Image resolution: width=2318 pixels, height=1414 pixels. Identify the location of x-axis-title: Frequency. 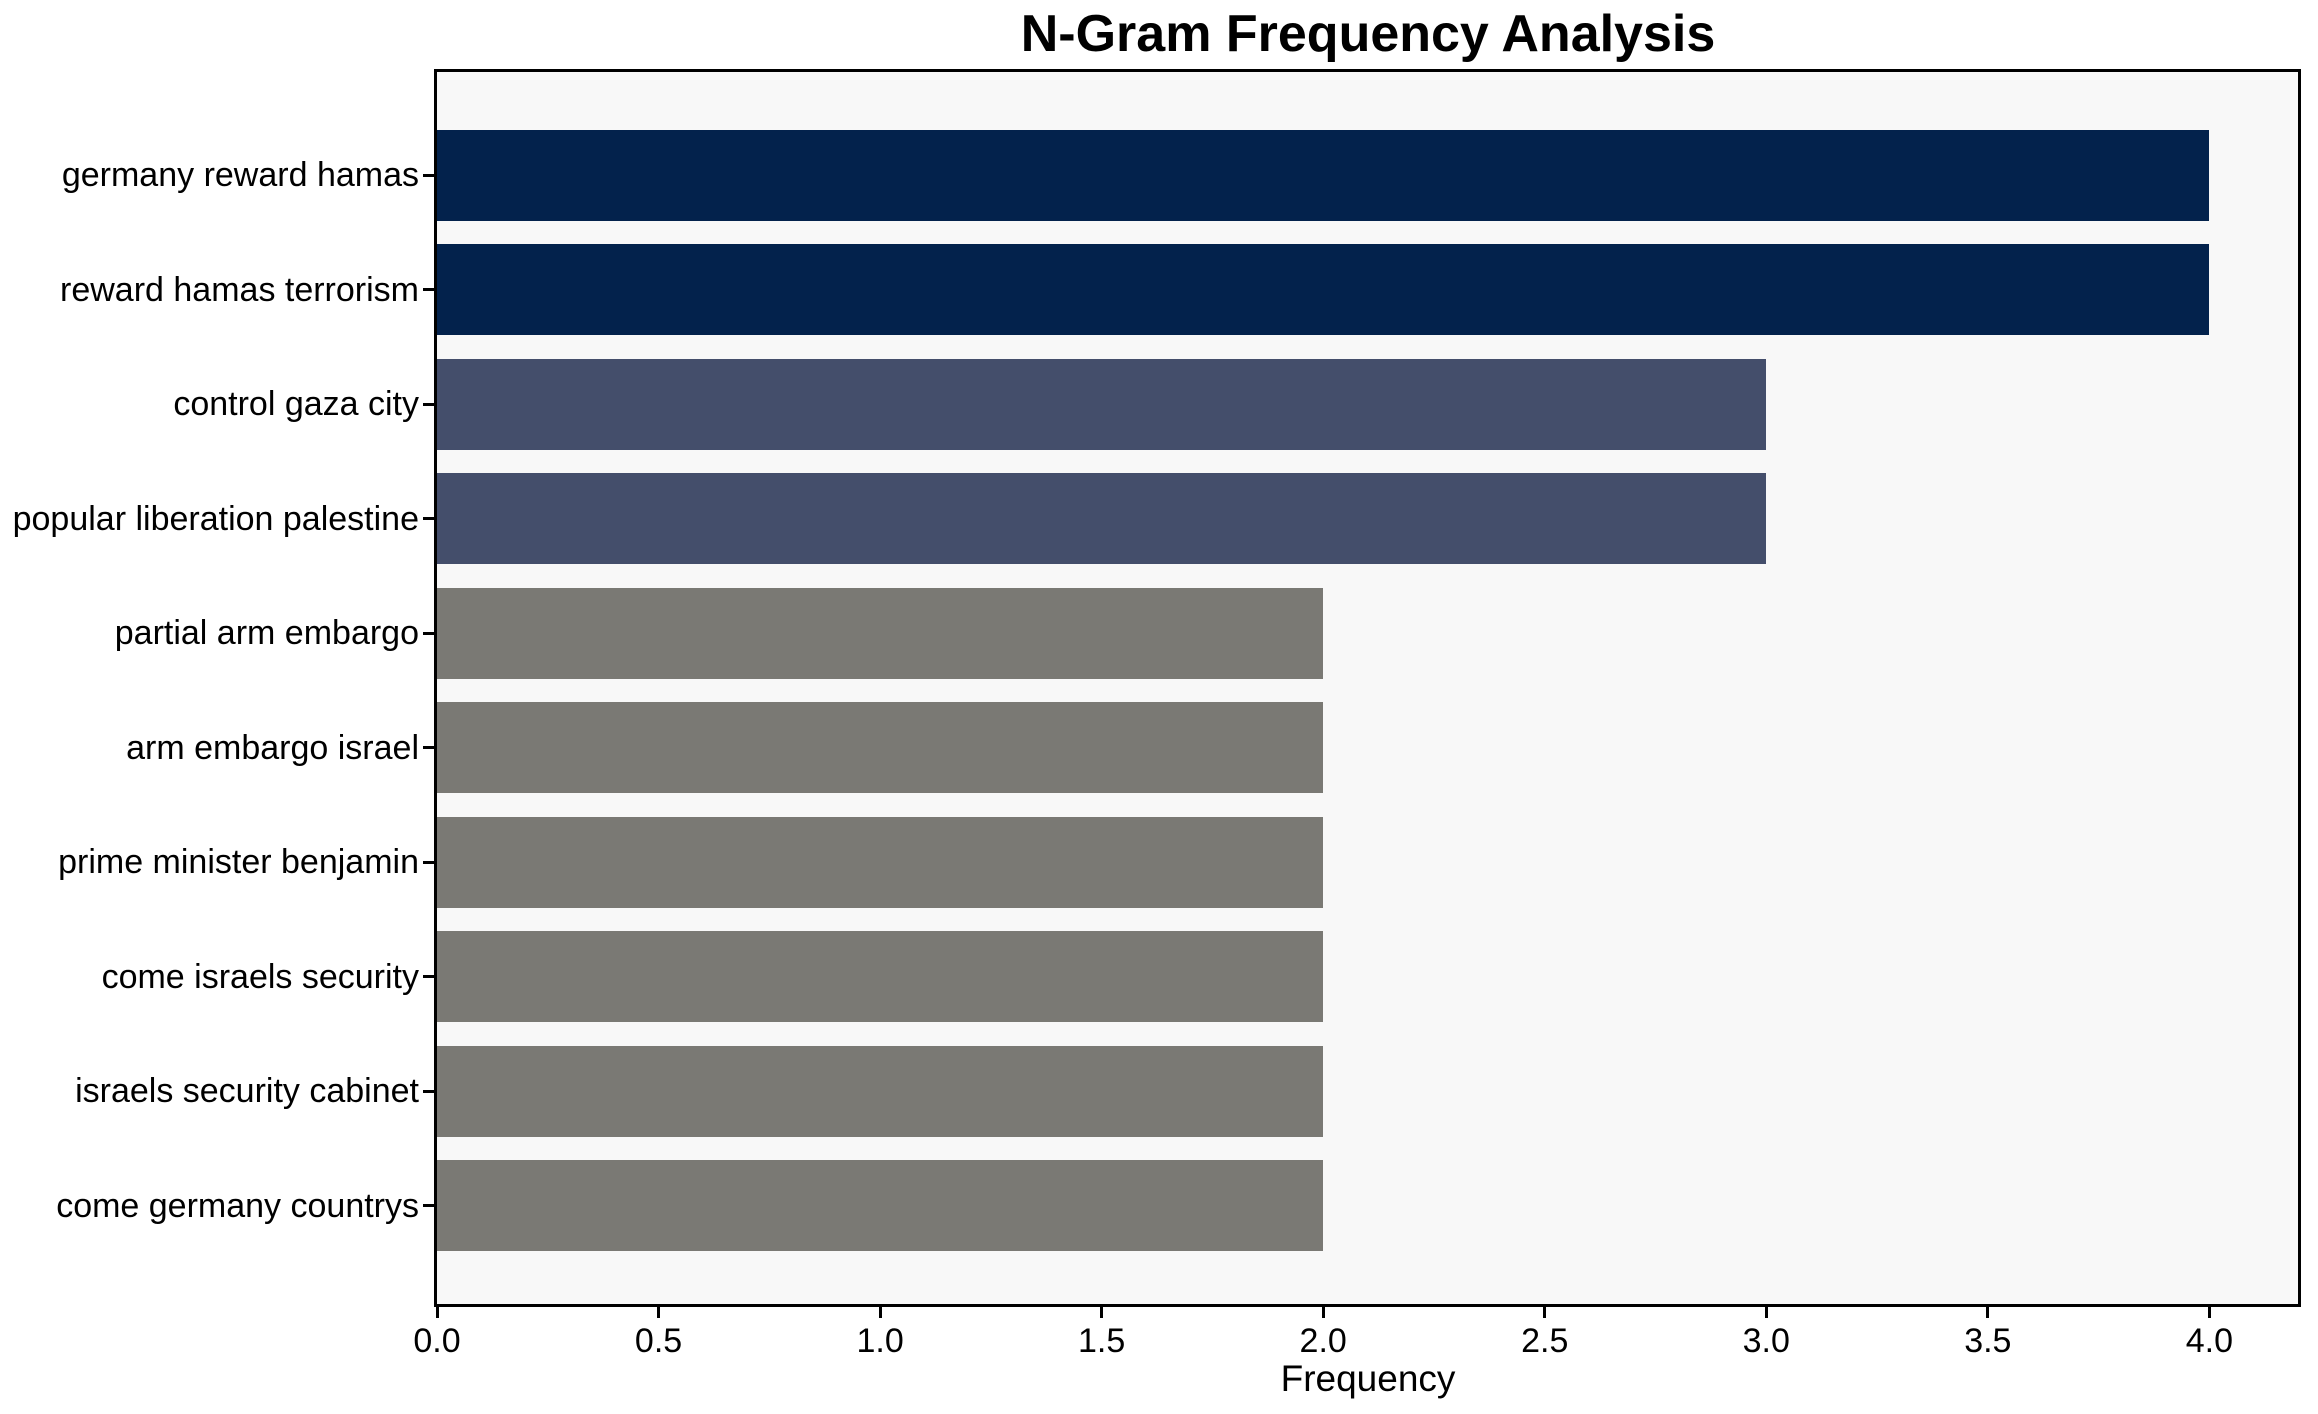
(1368, 1378).